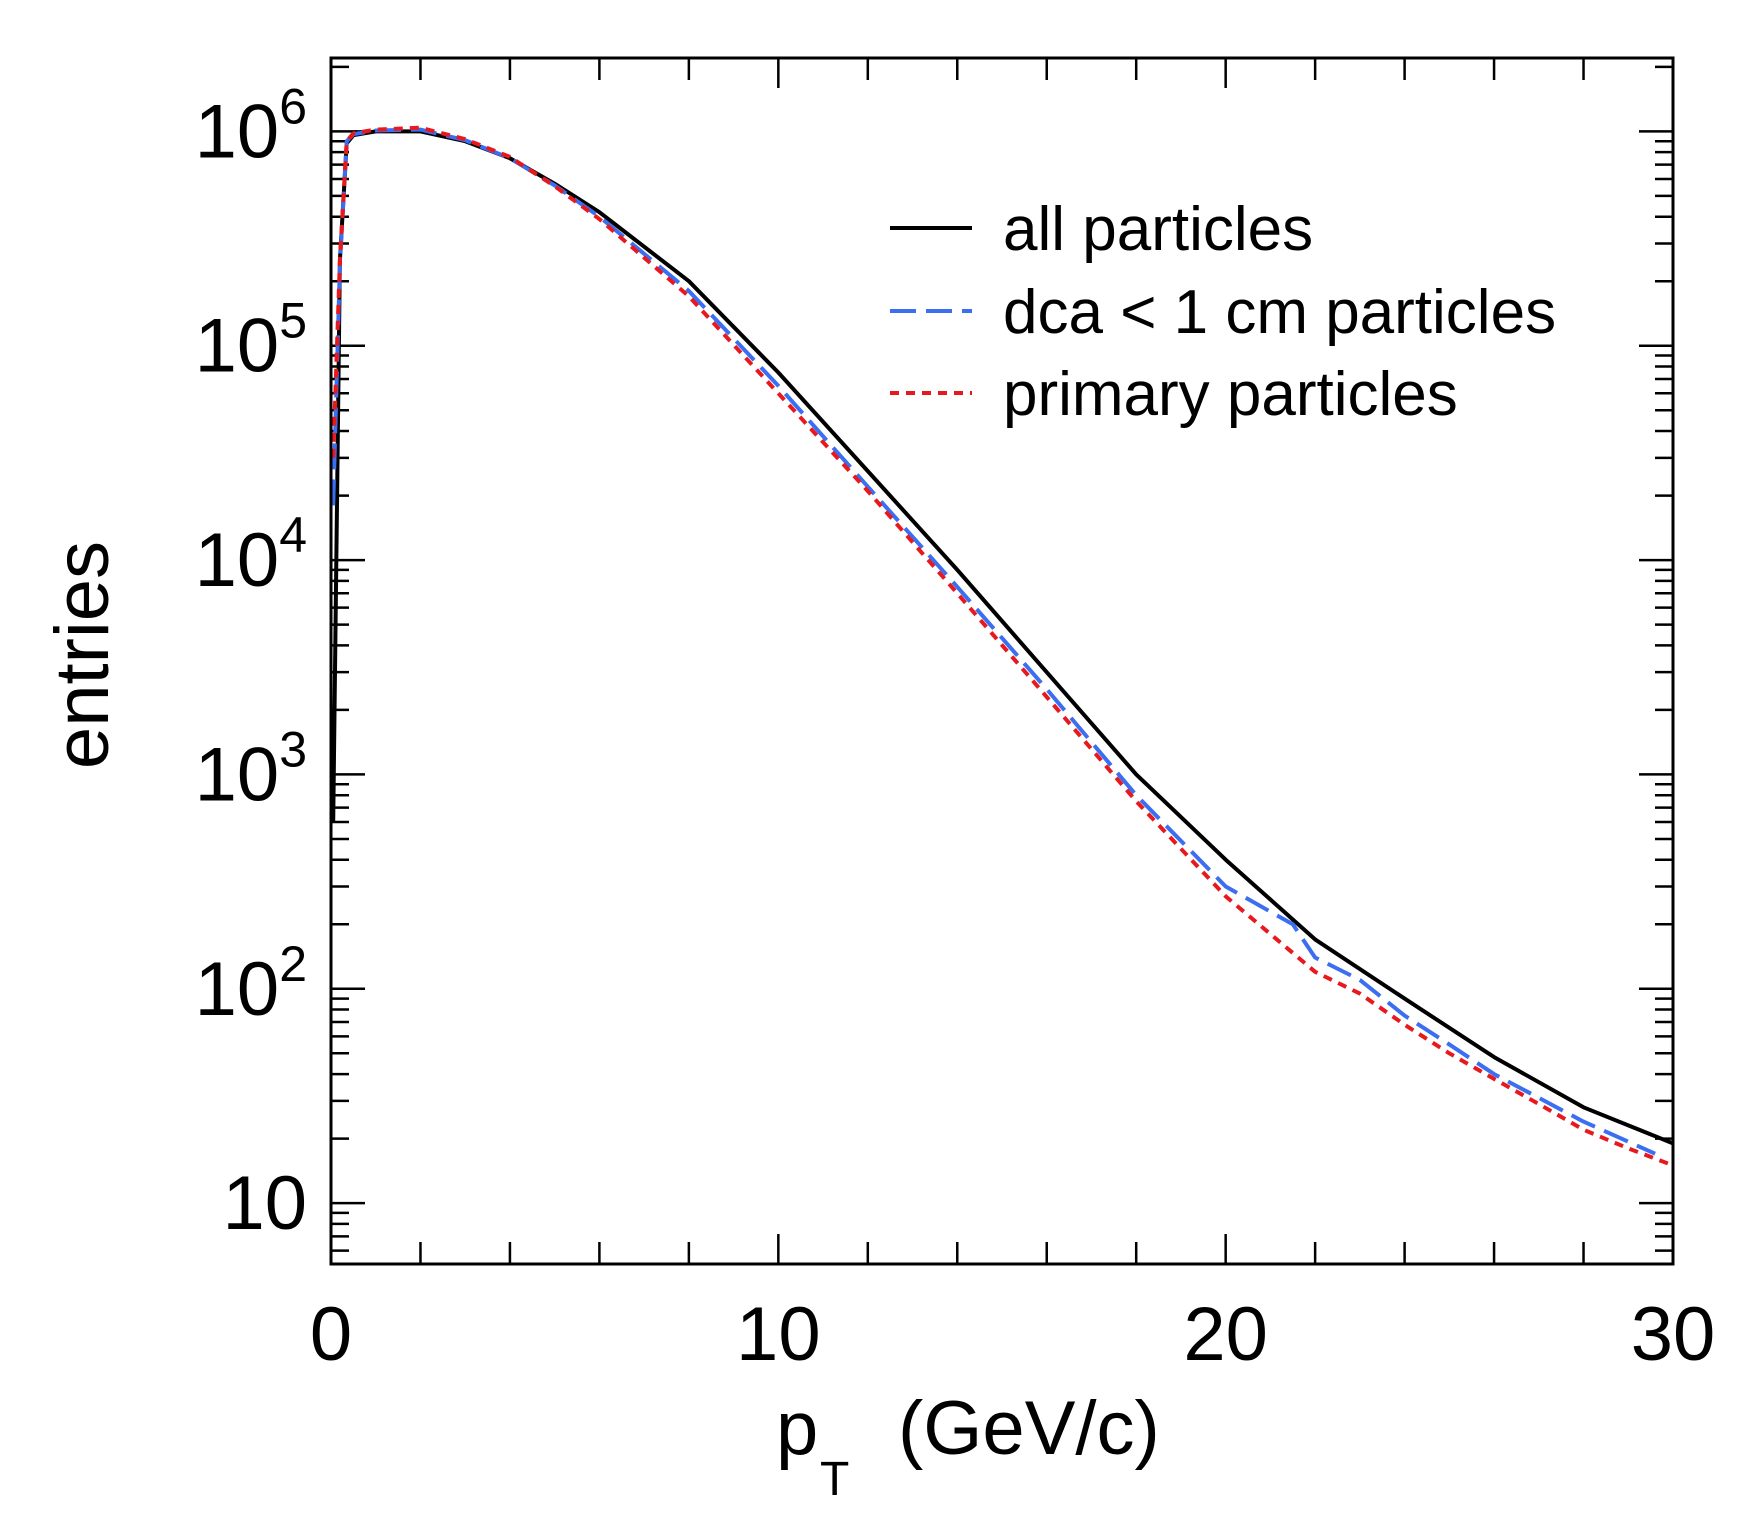  What do you see at coordinates (1029, 1428) in the screenshot?
I see `x-axis-label-unit: (GeV/c)` at bounding box center [1029, 1428].